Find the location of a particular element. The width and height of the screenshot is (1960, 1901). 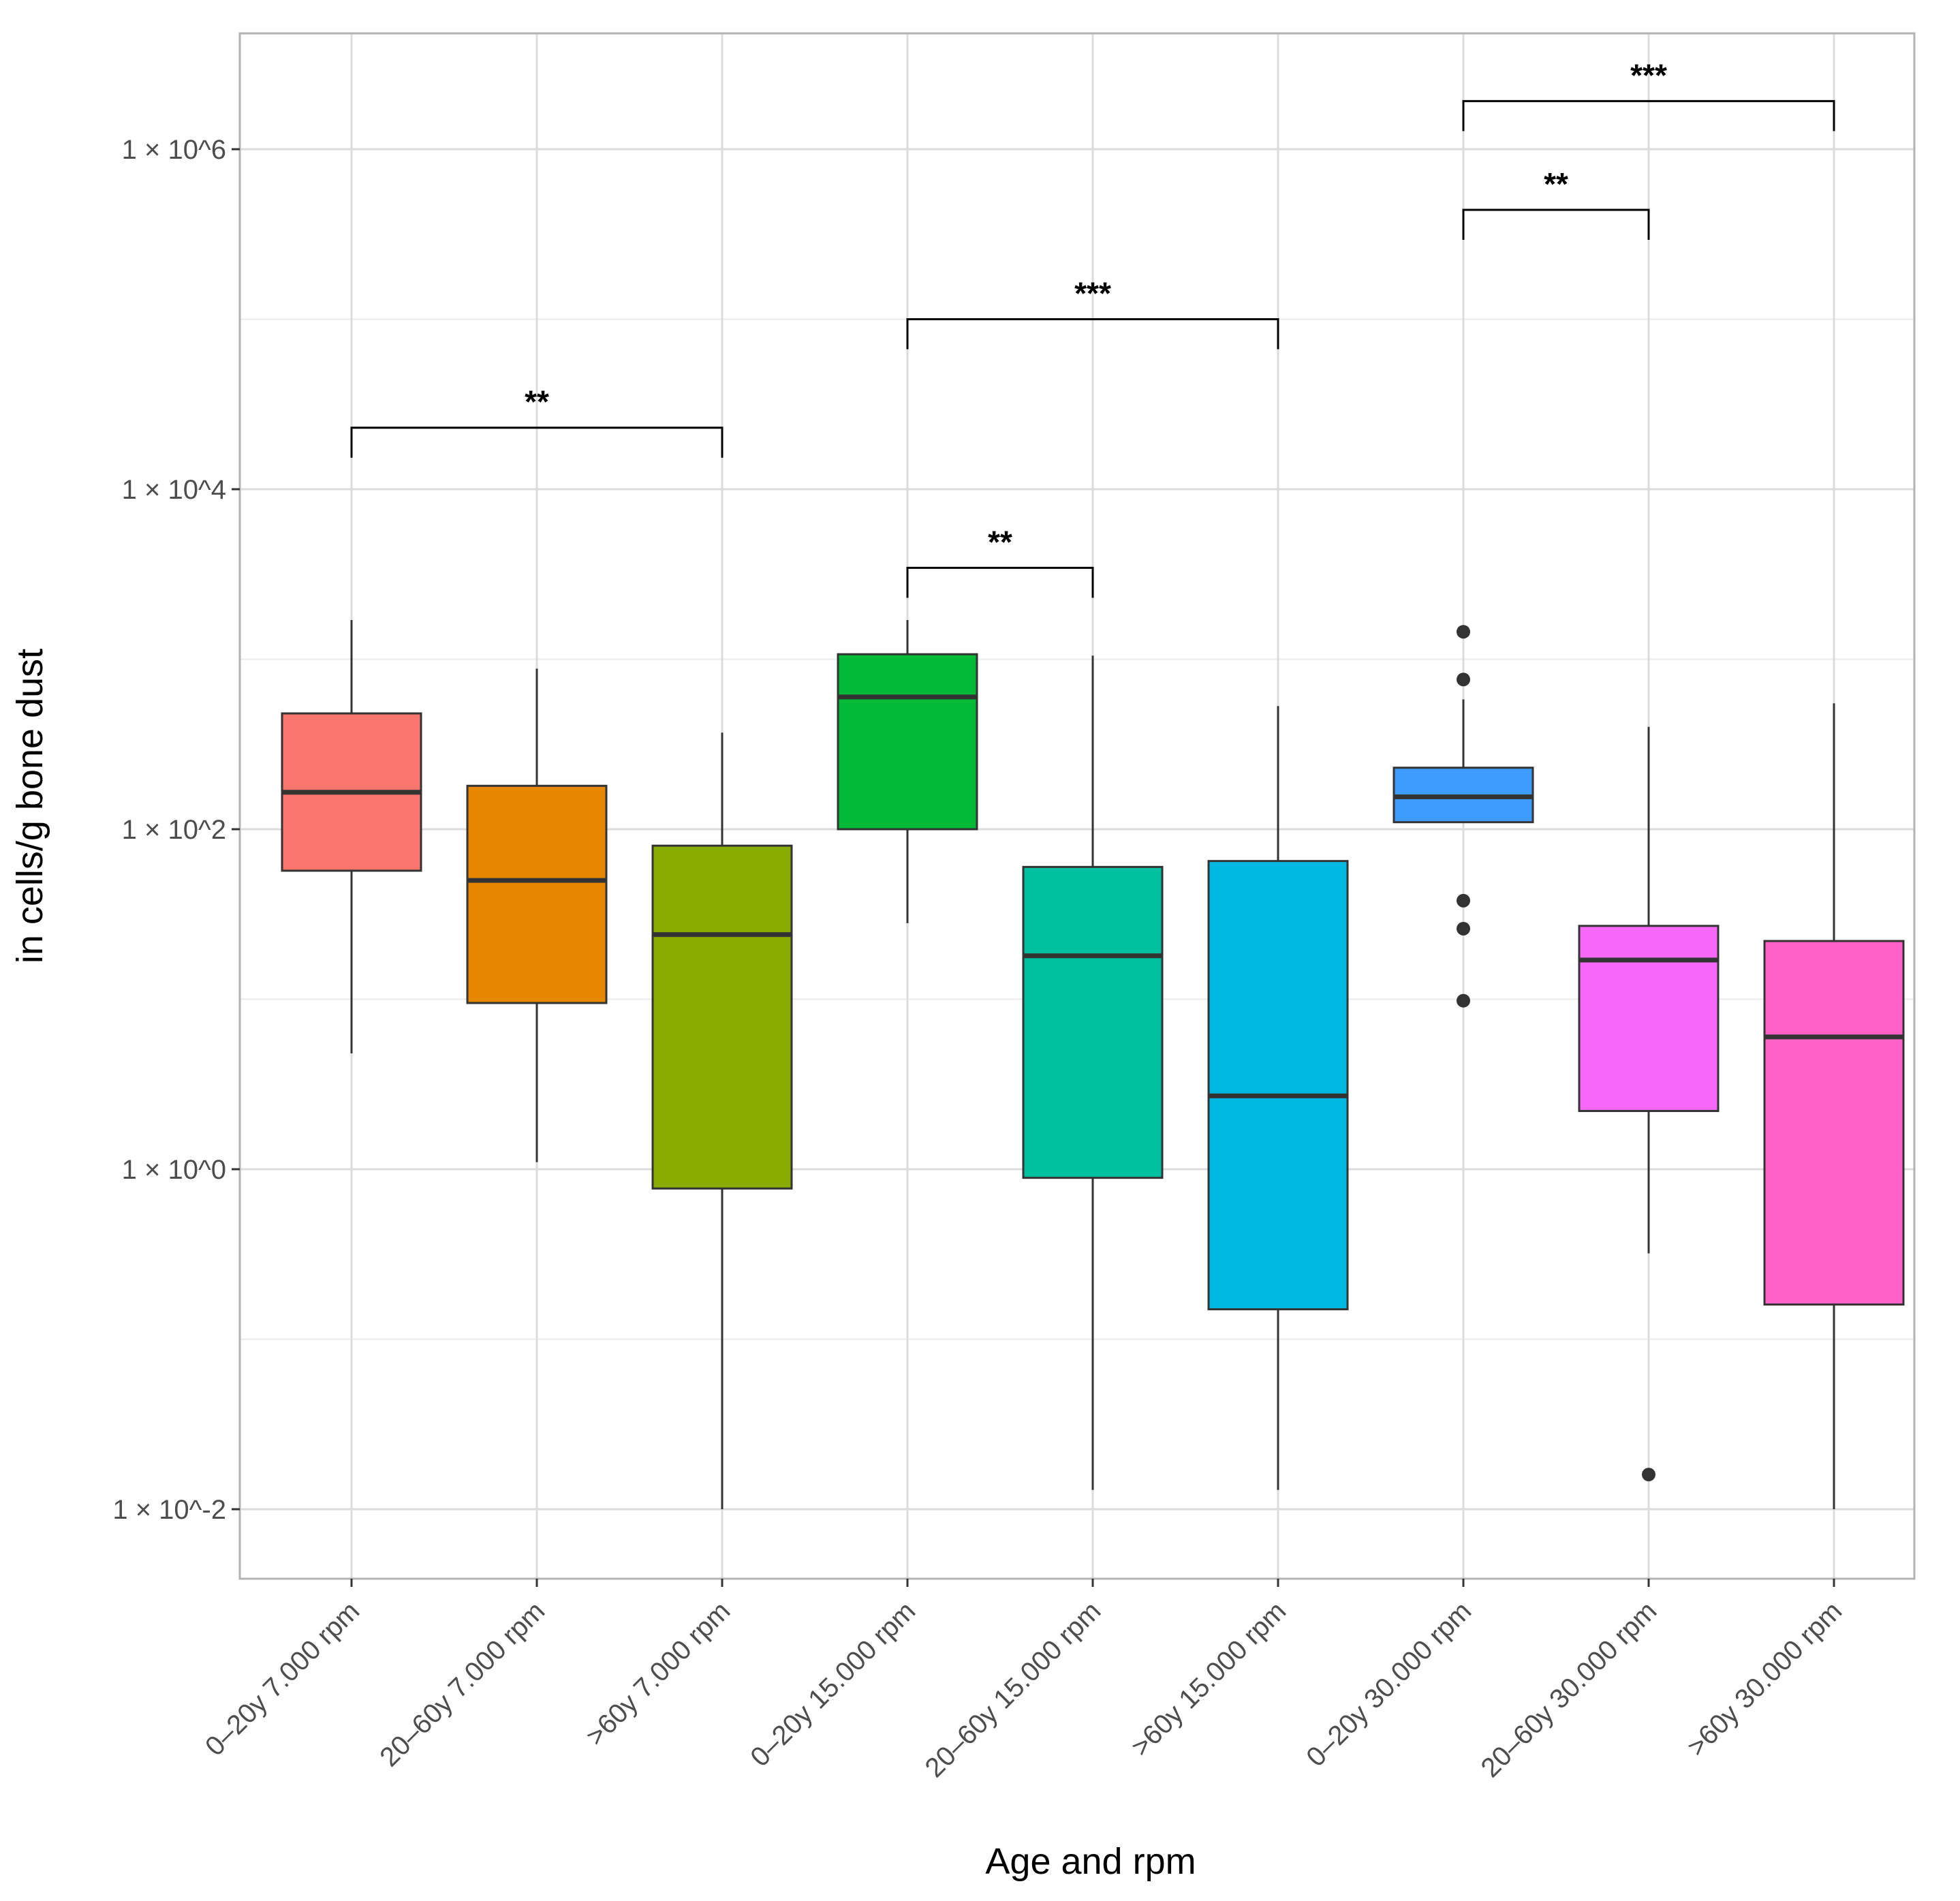

y-tick-label: 1 × 10^6 is located at coordinates (174, 150).